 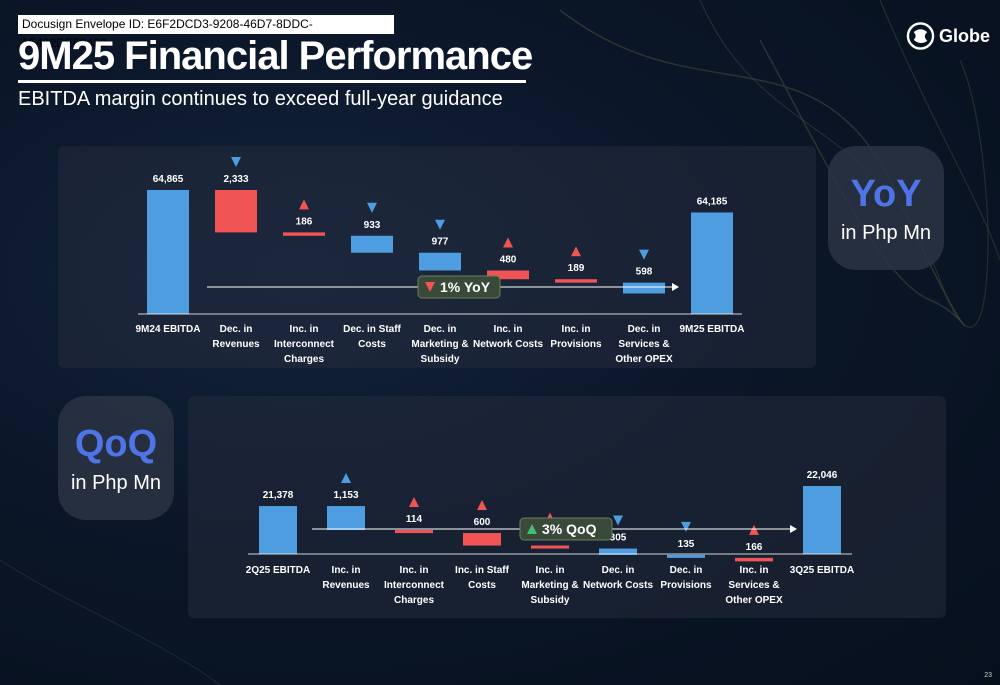 What do you see at coordinates (372, 344) in the screenshot?
I see `yoy-category-label-3-1: Costs` at bounding box center [372, 344].